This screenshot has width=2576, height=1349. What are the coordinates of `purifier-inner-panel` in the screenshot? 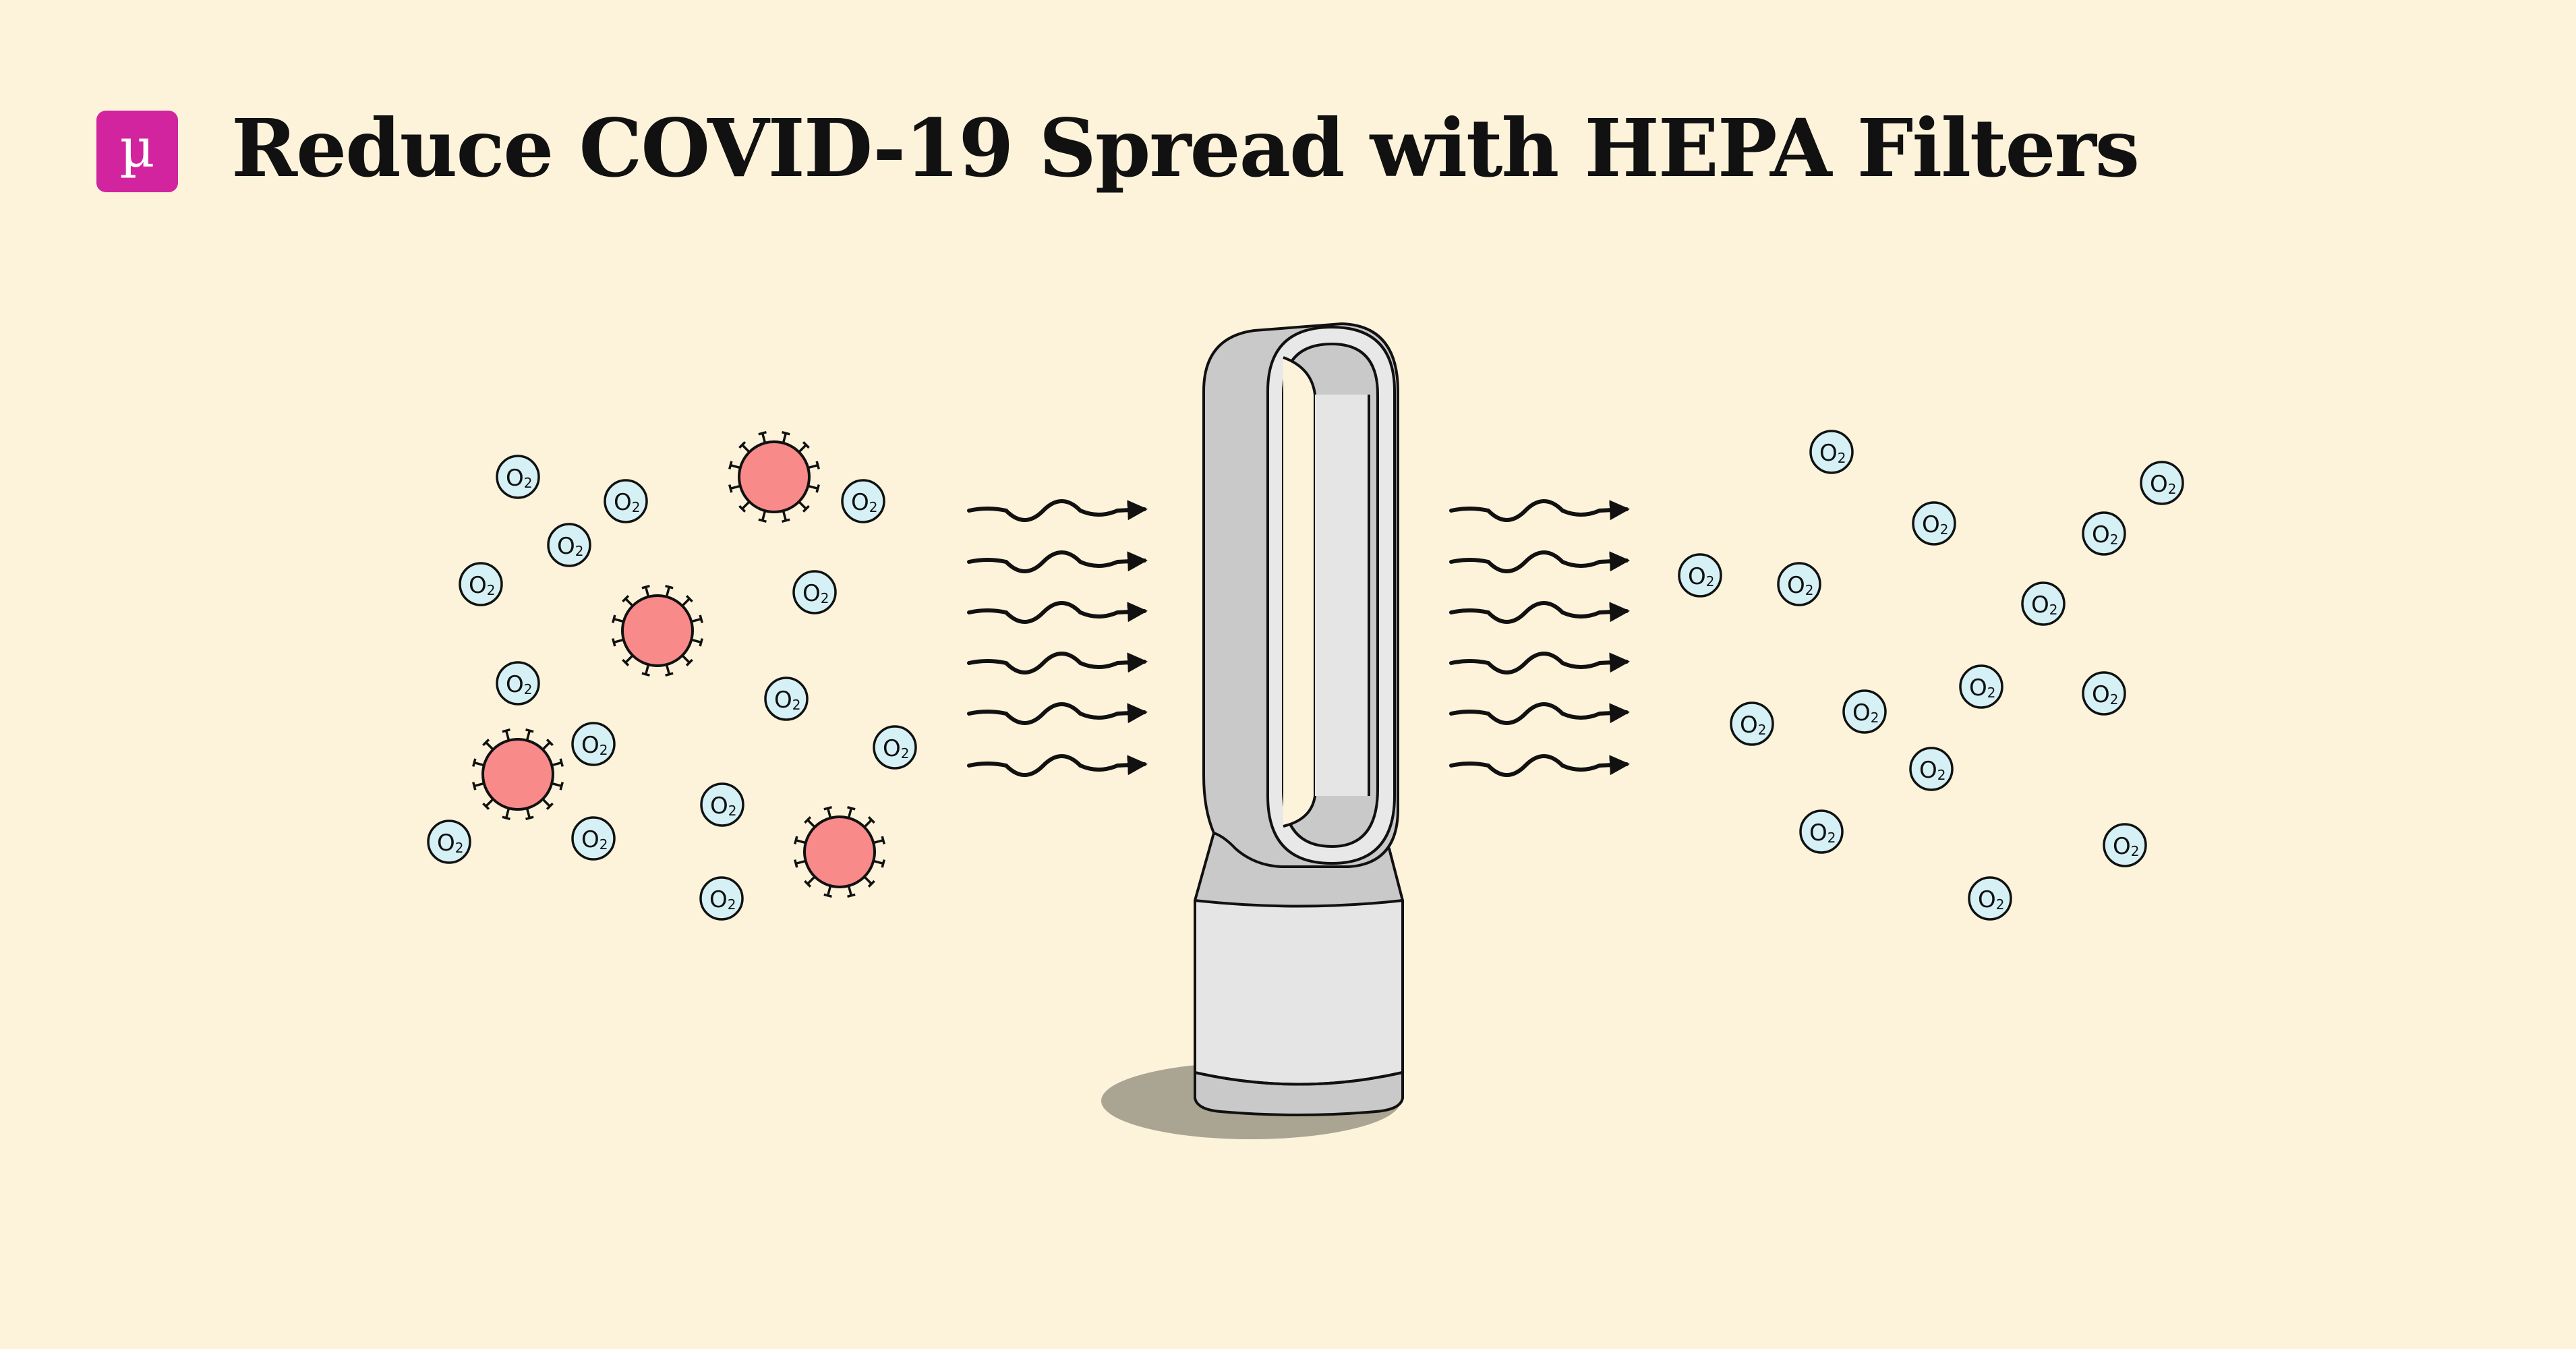 It's located at (1299, 591).